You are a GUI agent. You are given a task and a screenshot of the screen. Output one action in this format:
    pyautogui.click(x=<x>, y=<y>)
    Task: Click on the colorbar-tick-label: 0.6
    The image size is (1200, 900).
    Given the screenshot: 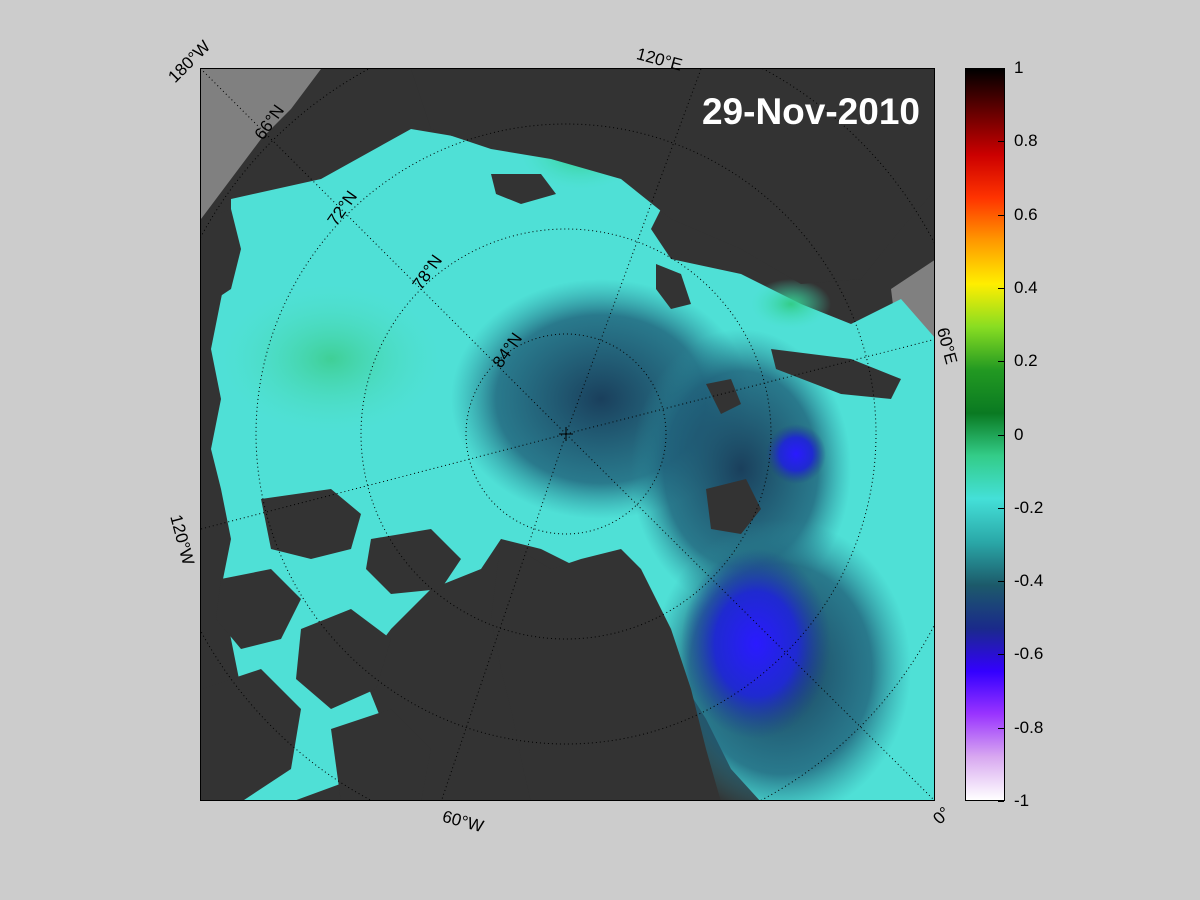 What is the action you would take?
    pyautogui.click(x=1026, y=214)
    